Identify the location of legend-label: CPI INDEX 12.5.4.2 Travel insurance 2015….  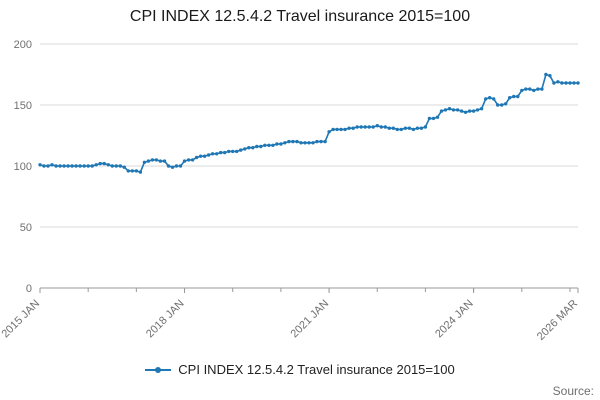
(316, 369).